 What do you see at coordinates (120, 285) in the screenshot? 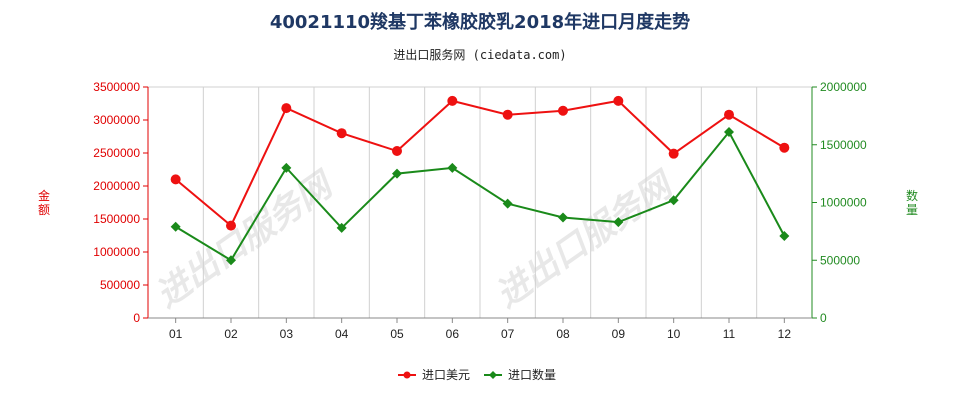
I see `y-left-tick-label: 500000` at bounding box center [120, 285].